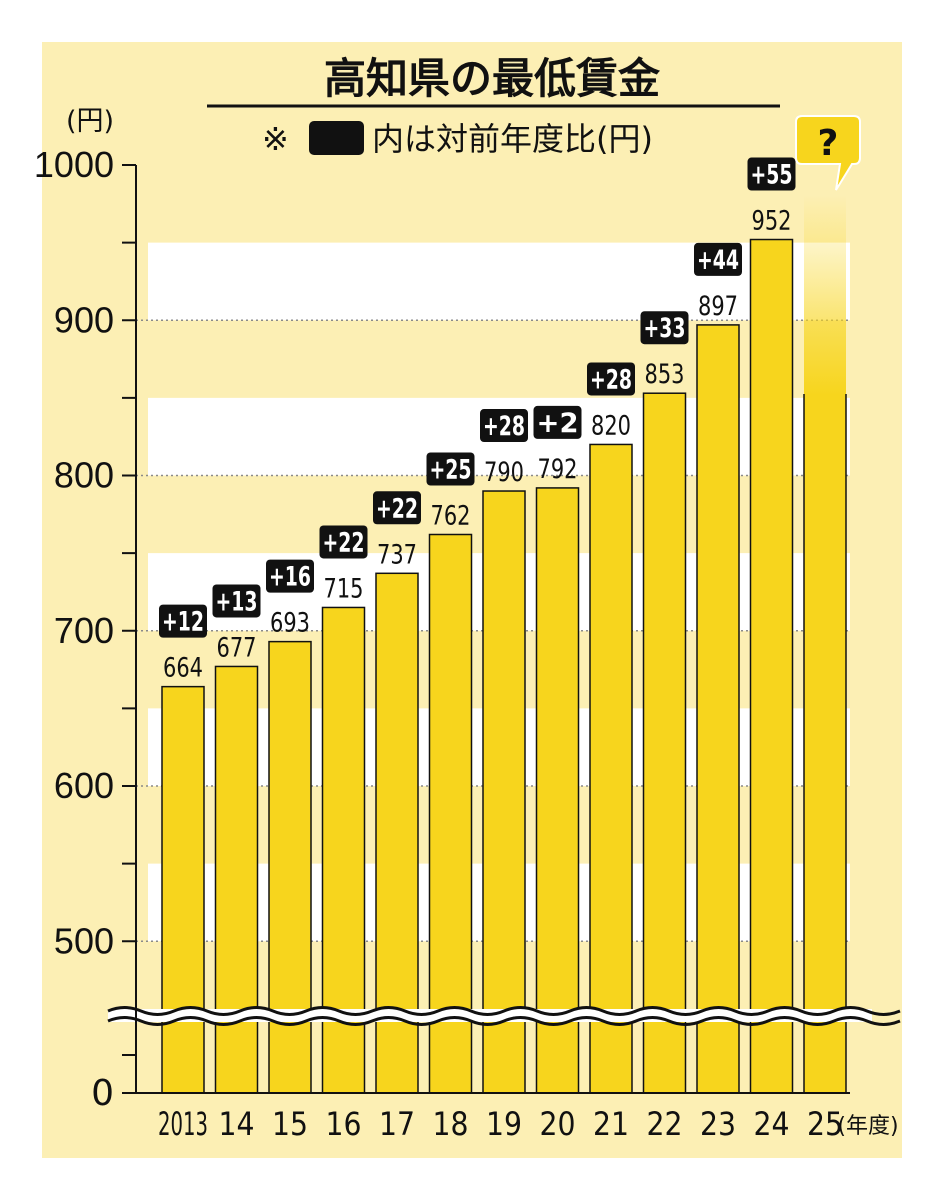 This screenshot has height=1200, width=943. Describe the element at coordinates (825, 1124) in the screenshot. I see `x-tick-label: 25` at that location.